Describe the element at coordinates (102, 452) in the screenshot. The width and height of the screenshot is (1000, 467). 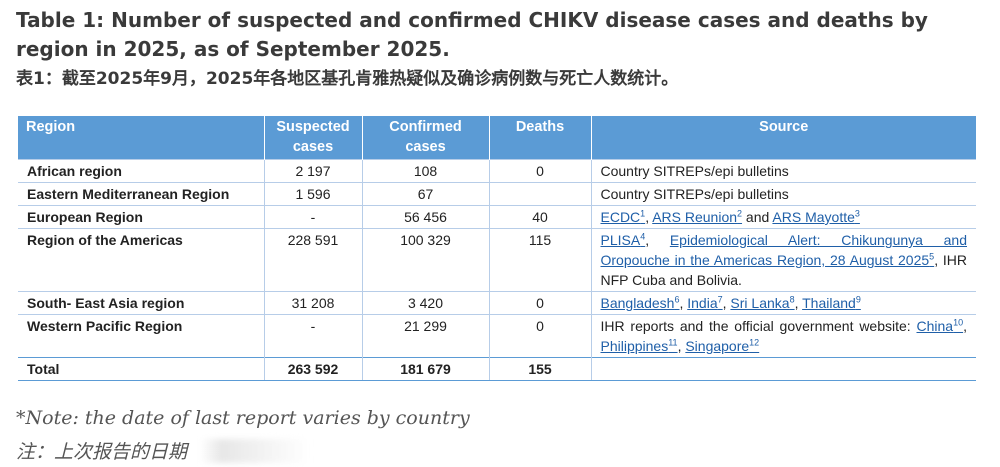
I see `note-chinese: 注：上次报告的日期` at that location.